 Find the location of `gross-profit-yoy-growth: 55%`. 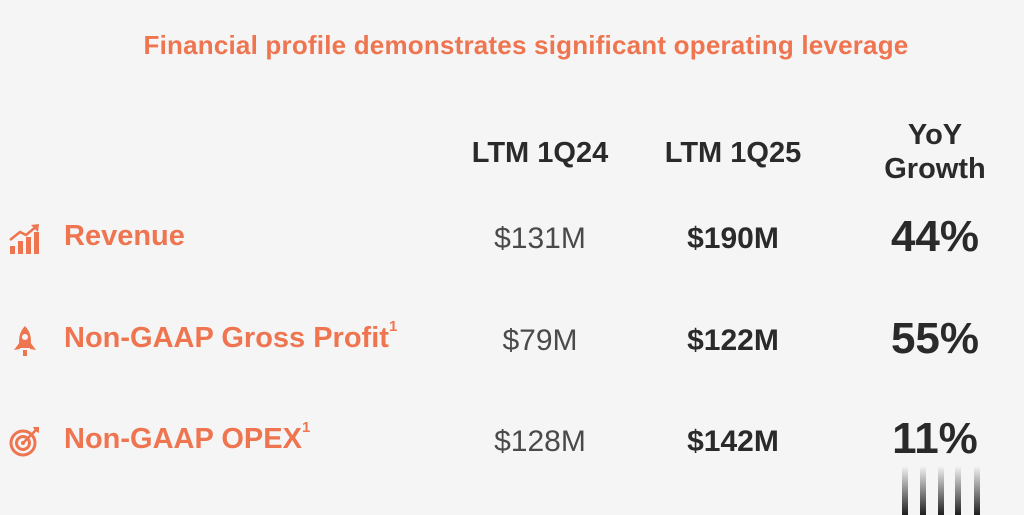

gross-profit-yoy-growth: 55% is located at coordinates (935, 338).